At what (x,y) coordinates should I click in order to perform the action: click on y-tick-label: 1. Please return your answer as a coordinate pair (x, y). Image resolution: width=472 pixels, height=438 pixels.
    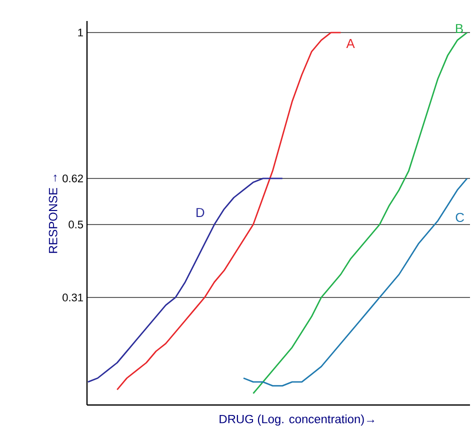
    Looking at the image, I should click on (80, 32).